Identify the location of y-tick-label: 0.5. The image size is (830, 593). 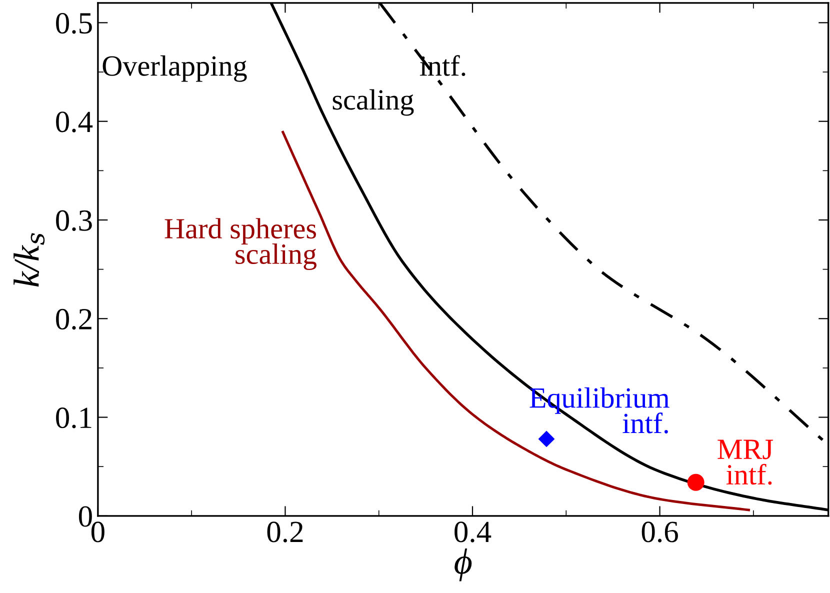
(74, 23).